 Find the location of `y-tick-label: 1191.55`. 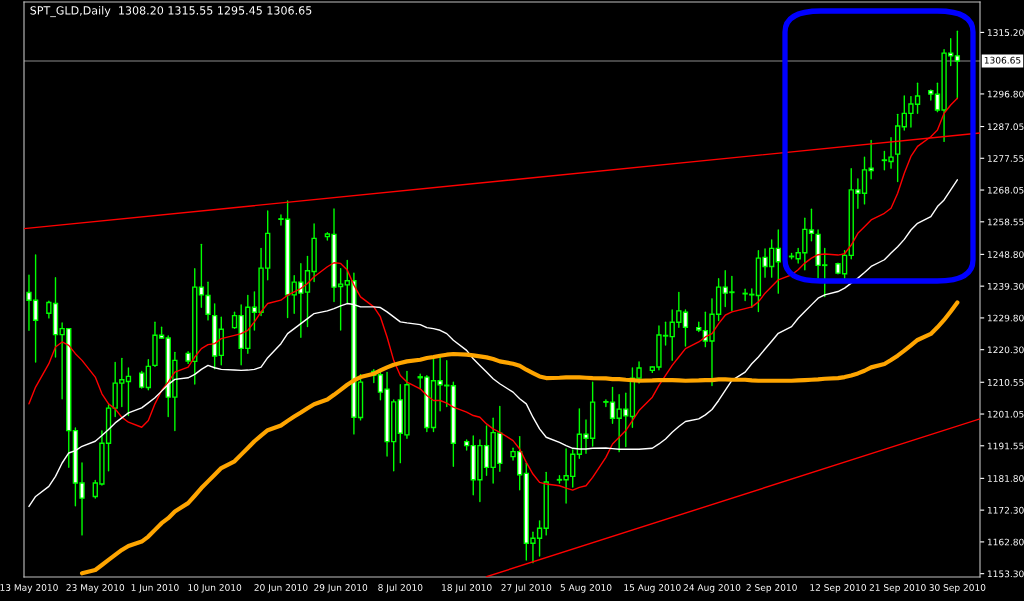

y-tick-label: 1191.55 is located at coordinates (1005, 446).